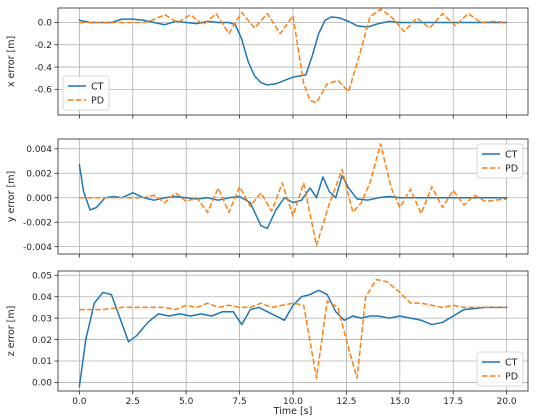  Describe the element at coordinates (43, 91) in the screenshot. I see `y-tick-label: -0.6` at that location.